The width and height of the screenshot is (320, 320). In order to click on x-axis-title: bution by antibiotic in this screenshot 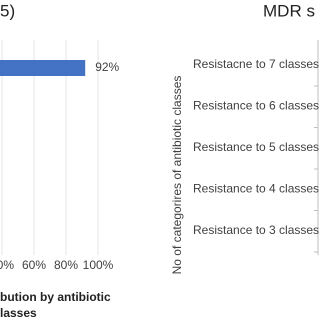, I will do `click(55, 297)`.